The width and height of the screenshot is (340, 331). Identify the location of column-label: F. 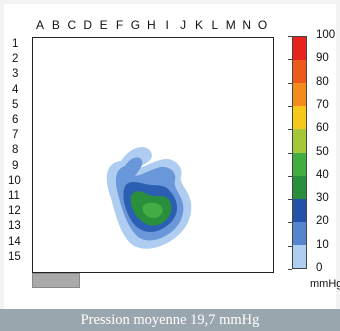
(119, 25).